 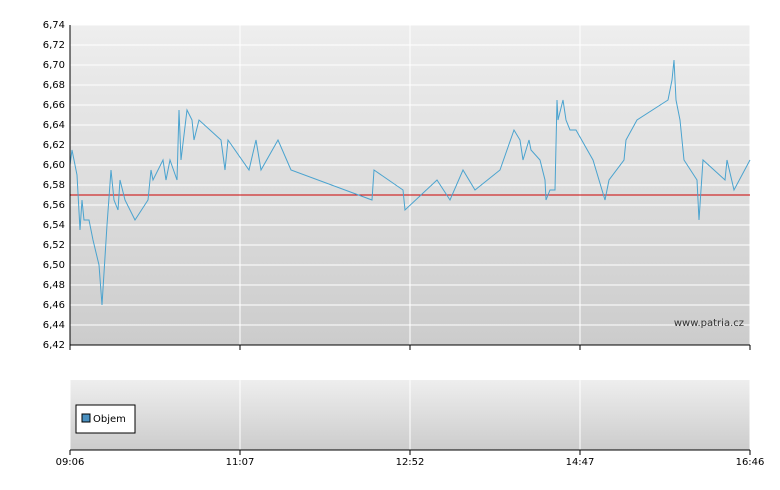 I want to click on y-tick-label: 6,60, so click(x=54, y=165).